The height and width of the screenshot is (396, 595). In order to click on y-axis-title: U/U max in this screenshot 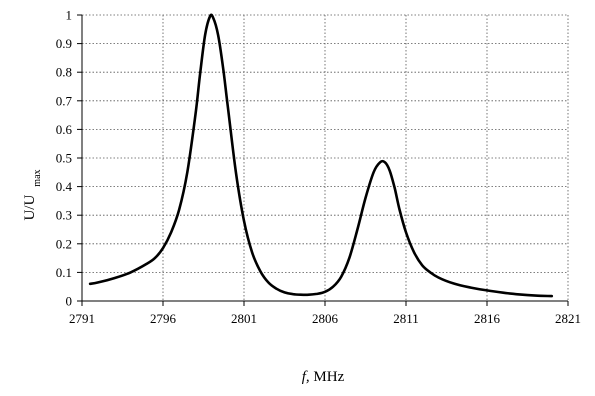, I will do `click(32, 194)`.